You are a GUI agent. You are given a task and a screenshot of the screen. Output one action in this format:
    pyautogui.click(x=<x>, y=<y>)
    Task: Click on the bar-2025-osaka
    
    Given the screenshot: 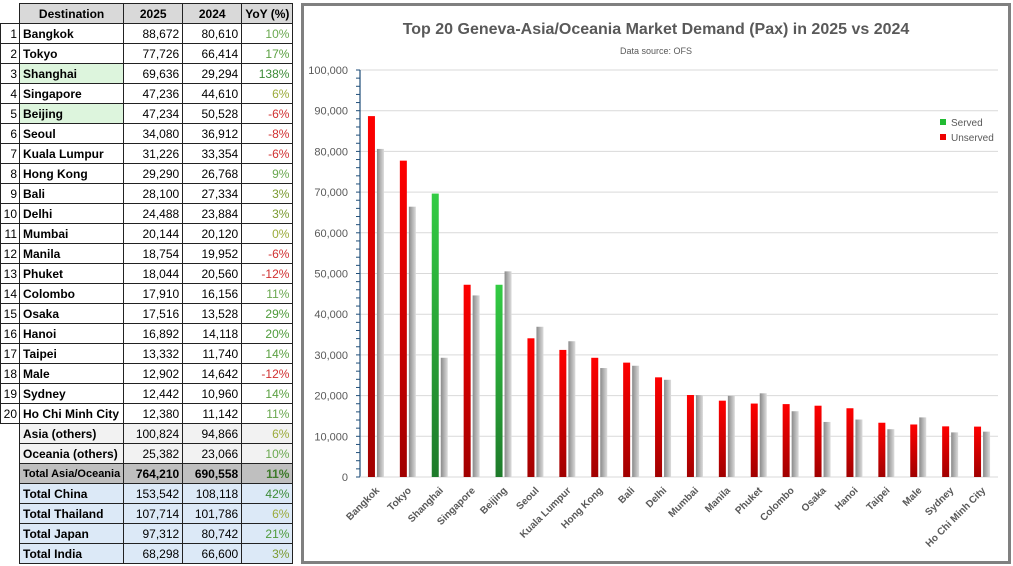 What is the action you would take?
    pyautogui.click(x=818, y=441)
    